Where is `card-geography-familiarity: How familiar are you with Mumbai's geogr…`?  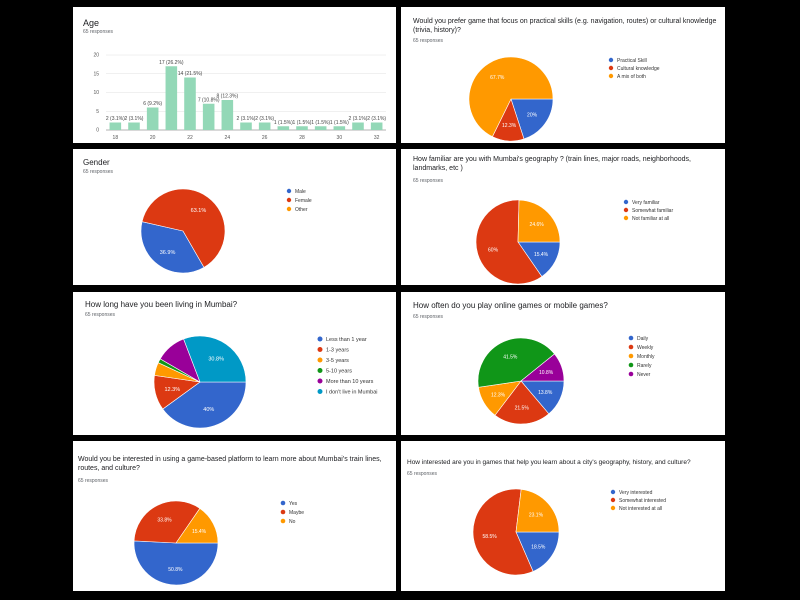 card-geography-familiarity: How familiar are you with Mumbai's geogr… is located at coordinates (563, 217).